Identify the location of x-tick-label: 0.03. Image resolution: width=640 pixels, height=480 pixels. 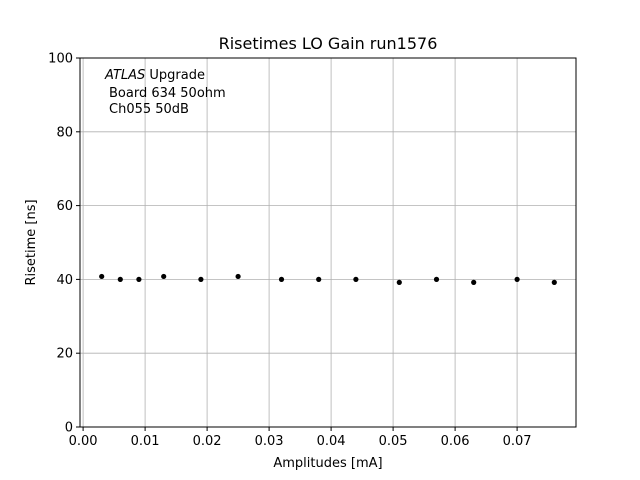
(269, 441).